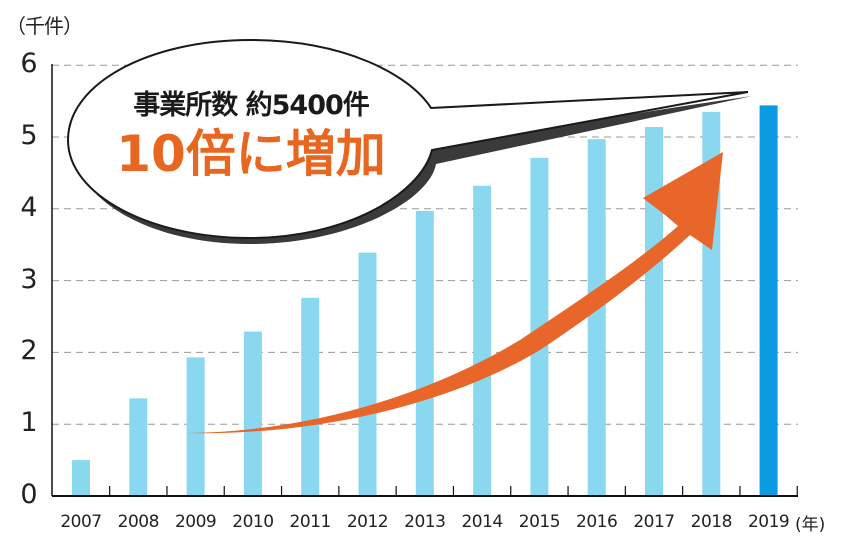  Describe the element at coordinates (768, 522) in the screenshot. I see `x-tick-label: 2019` at that location.